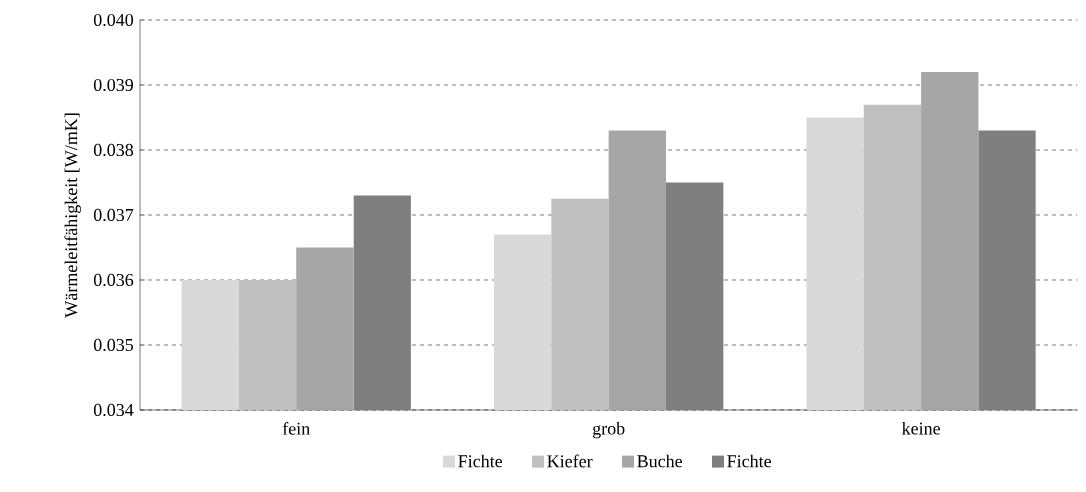 The width and height of the screenshot is (1086, 492). Describe the element at coordinates (296, 428) in the screenshot. I see `x-tick-label: fein` at that location.